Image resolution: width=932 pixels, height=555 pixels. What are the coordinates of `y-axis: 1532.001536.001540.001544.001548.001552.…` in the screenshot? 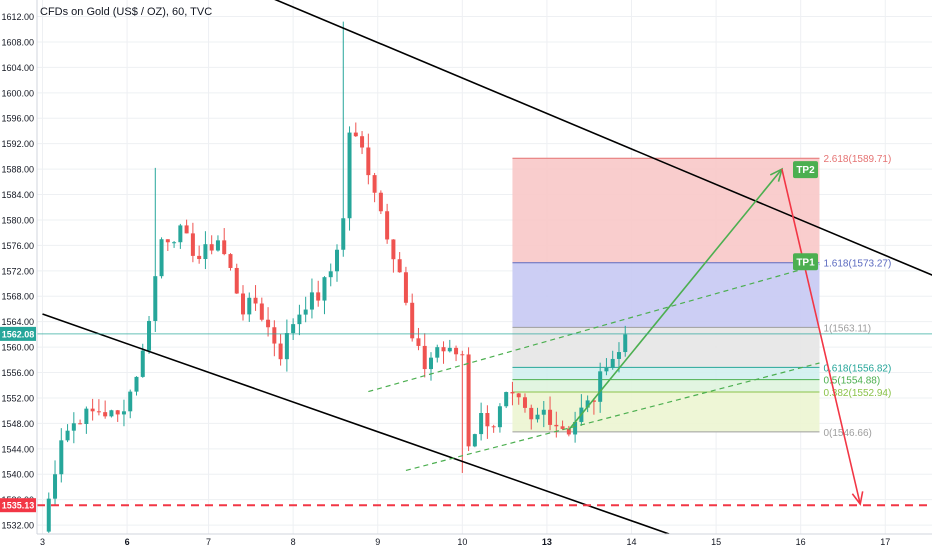 It's located at (18, 275).